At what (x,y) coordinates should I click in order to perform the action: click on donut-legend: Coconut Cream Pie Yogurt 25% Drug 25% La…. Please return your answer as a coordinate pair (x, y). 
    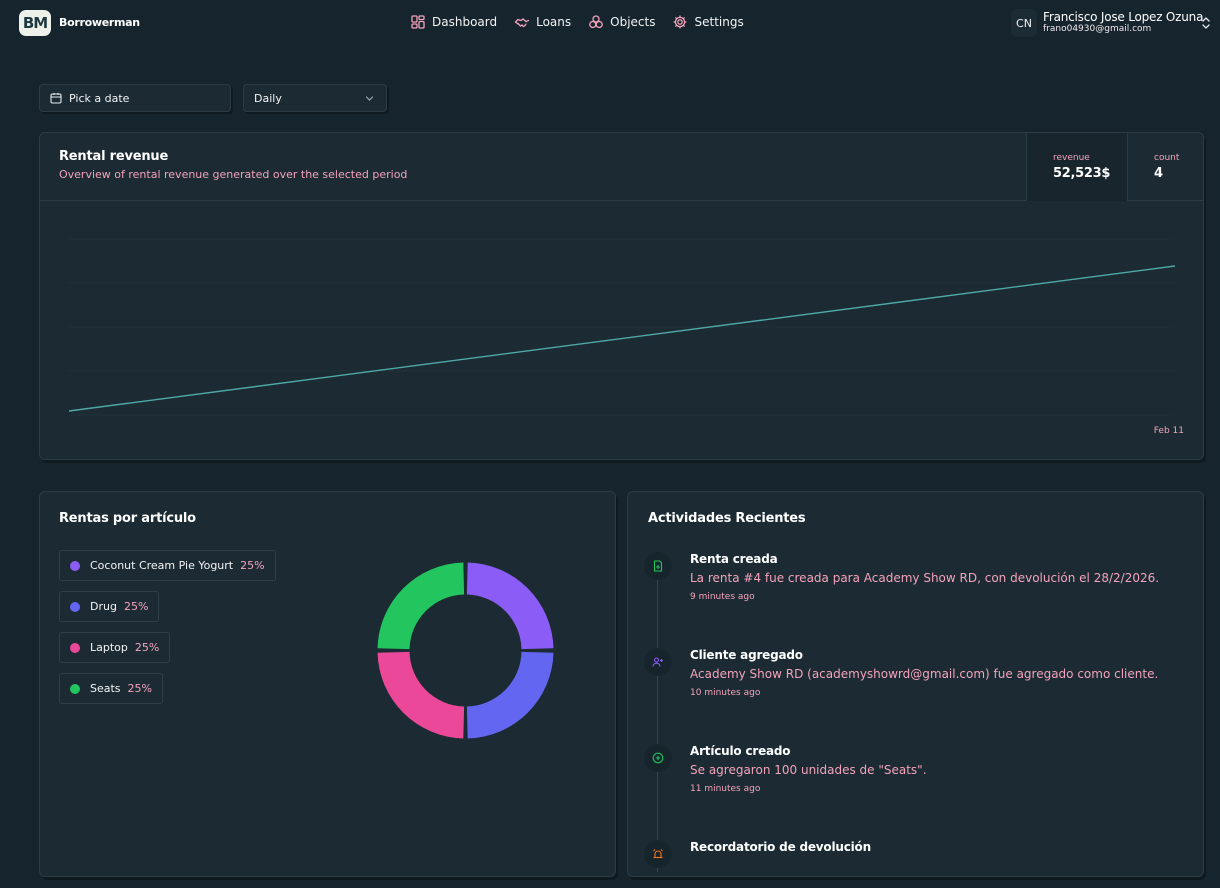
    Looking at the image, I should click on (167, 627).